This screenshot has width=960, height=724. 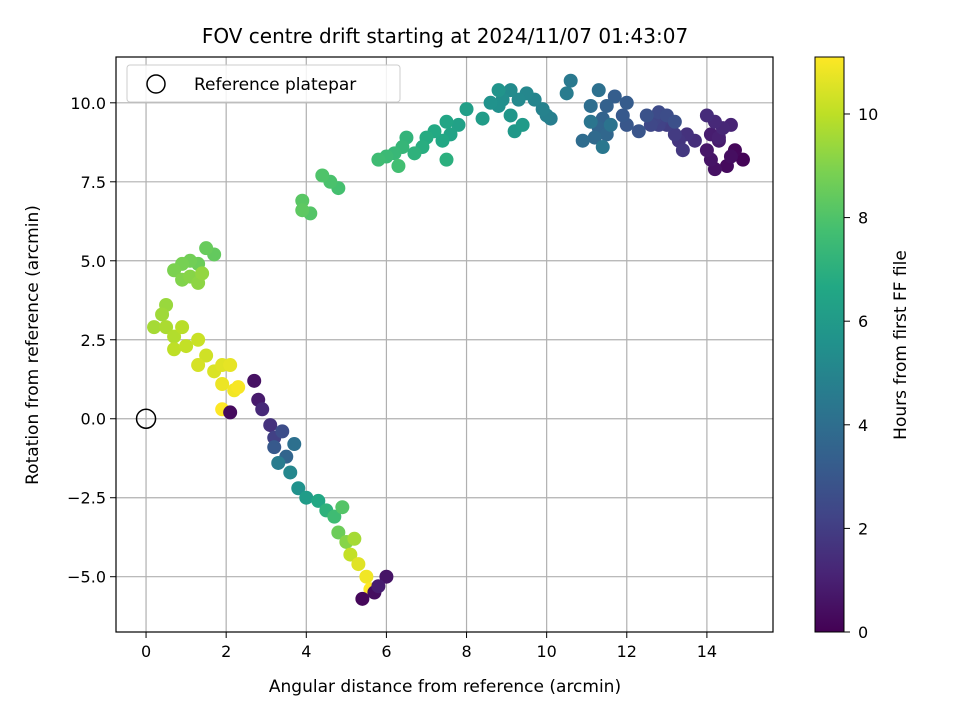 What do you see at coordinates (275, 85) in the screenshot?
I see `legend-entry-label: Reference platepar` at bounding box center [275, 85].